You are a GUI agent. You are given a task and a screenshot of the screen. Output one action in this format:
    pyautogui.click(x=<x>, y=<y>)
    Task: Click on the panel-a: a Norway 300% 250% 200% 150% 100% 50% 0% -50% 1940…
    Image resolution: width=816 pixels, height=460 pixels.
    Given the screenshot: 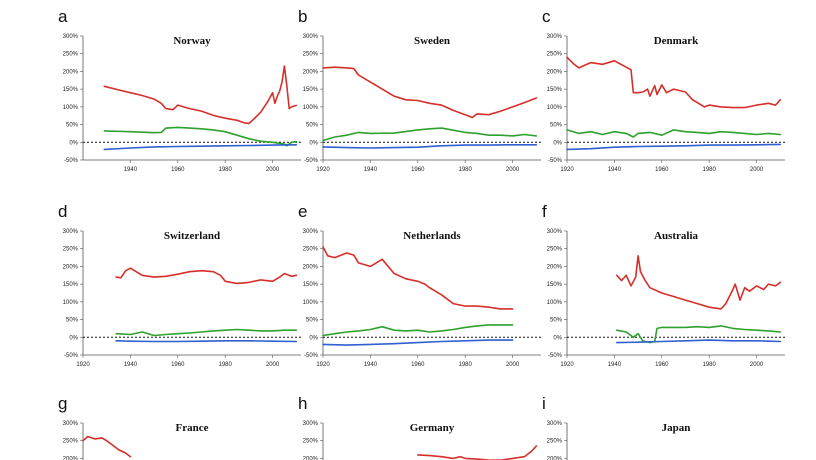 What is the action you would take?
    pyautogui.click(x=179, y=90)
    